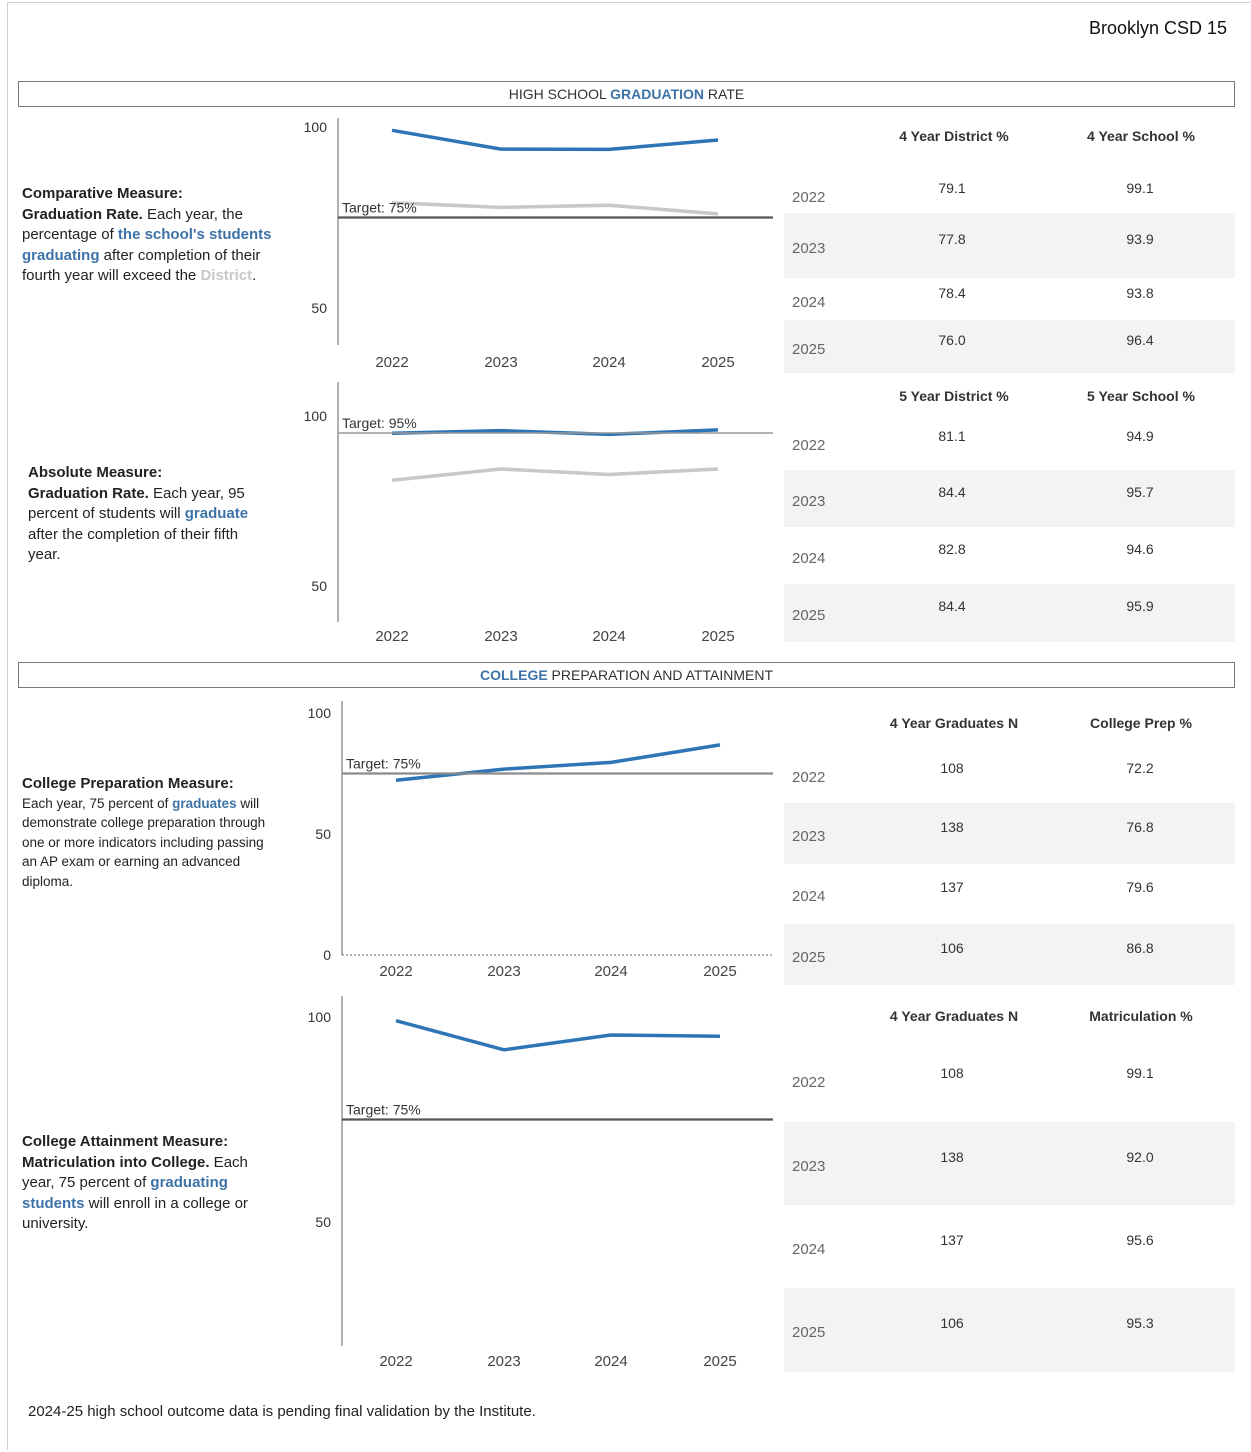 The height and width of the screenshot is (1452, 1251). Describe the element at coordinates (954, 136) in the screenshot. I see `column-header: 4 Year District %` at that location.